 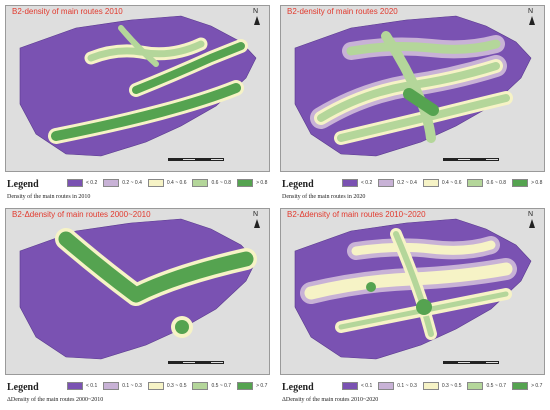 What do you see at coordinates (81, 214) in the screenshot?
I see `map-title: B2-Δdensity of main routes 2000~2010` at bounding box center [81, 214].